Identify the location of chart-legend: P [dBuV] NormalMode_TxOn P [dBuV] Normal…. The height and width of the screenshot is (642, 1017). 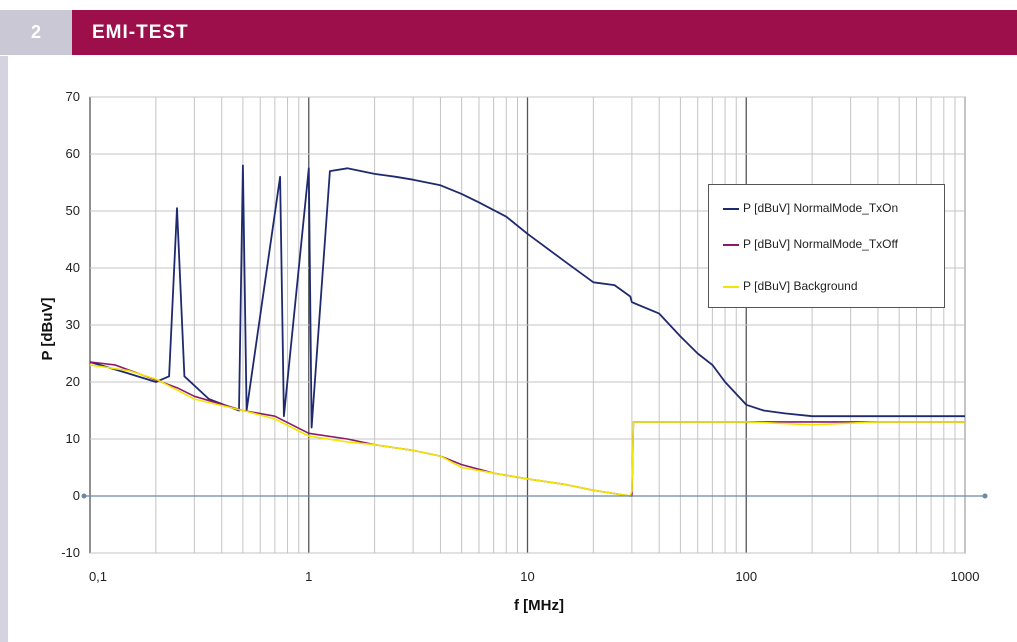
(826, 246).